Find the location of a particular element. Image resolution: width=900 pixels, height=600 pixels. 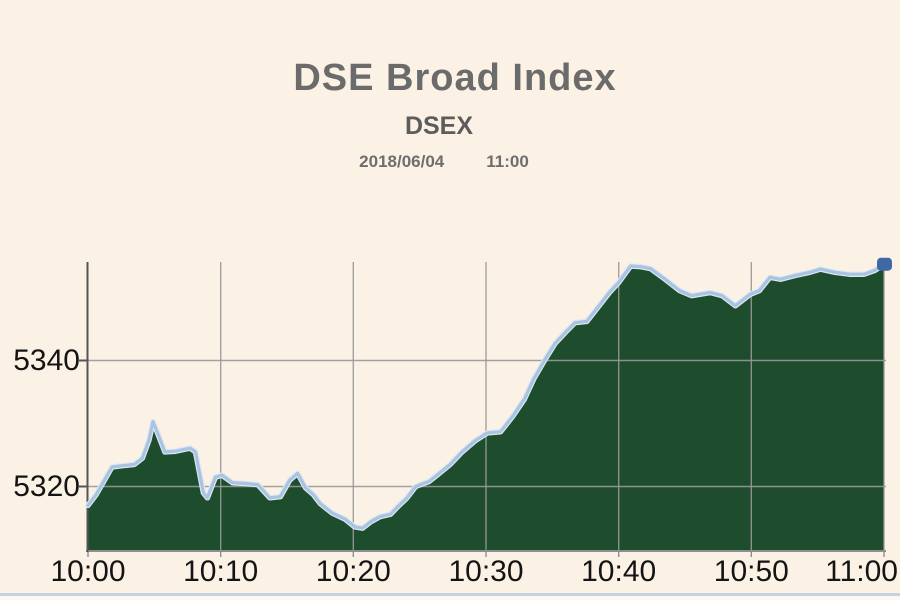

chart-date-label: 2018/06/04 is located at coordinates (402, 161).